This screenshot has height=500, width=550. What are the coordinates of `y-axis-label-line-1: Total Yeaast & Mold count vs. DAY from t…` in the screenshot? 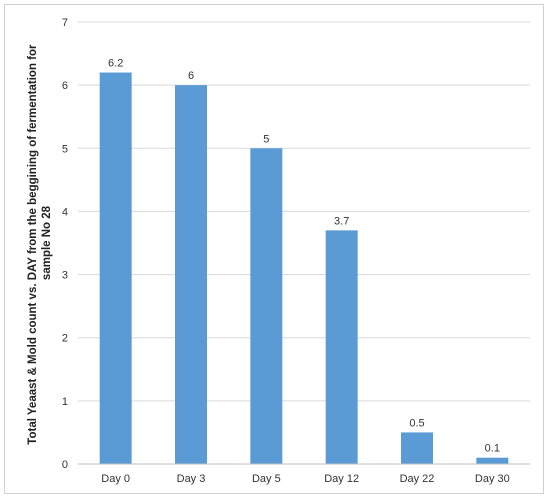 It's located at (33, 244).